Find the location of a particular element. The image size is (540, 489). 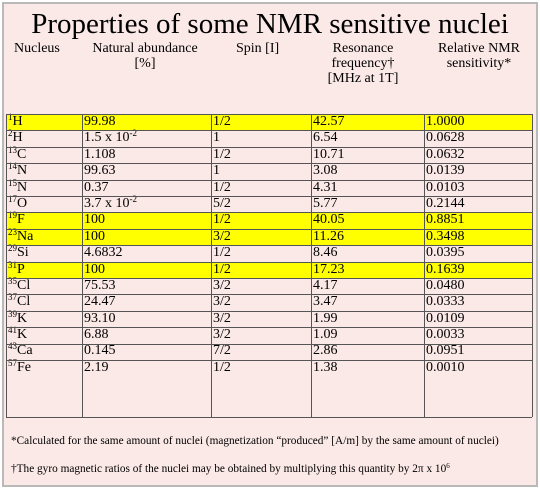

cell-frequency: 1.99 is located at coordinates (325, 318).